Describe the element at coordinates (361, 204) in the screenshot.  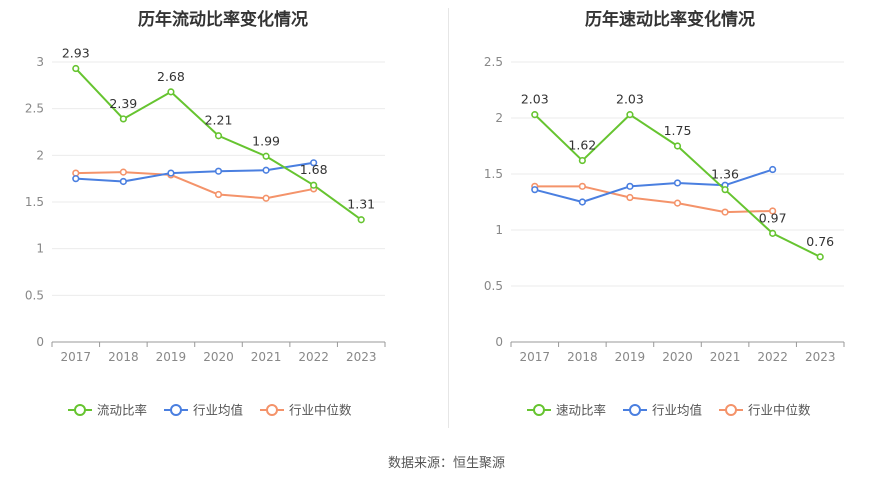
I see `data-label: 1.31` at that location.